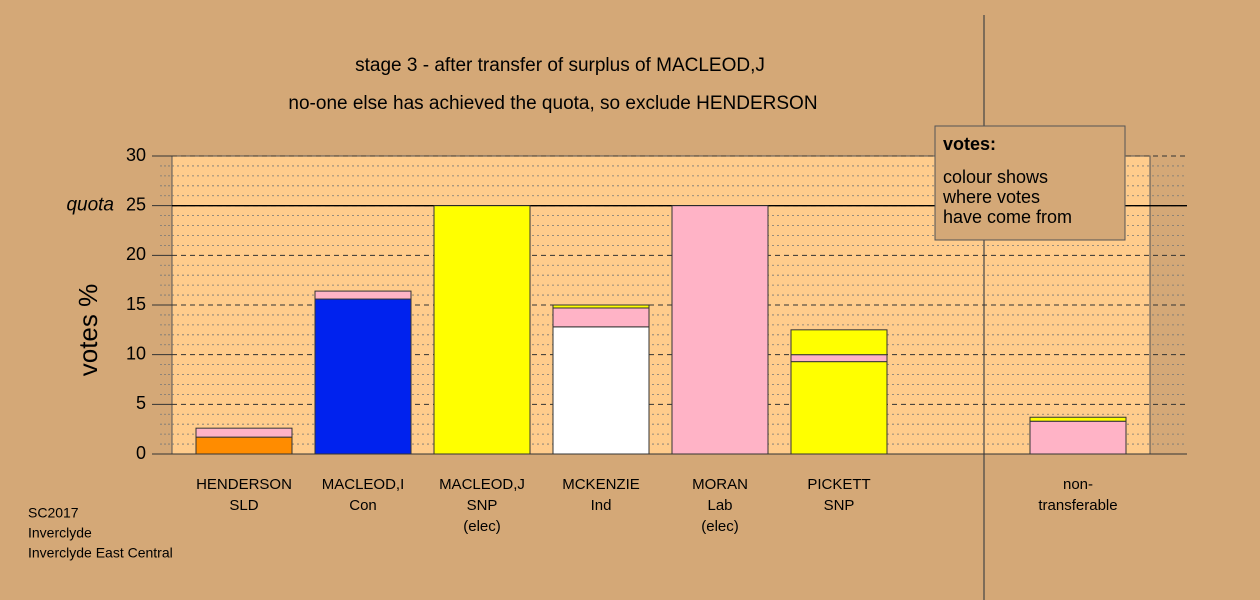 Image resolution: width=1260 pixels, height=600 pixels. What do you see at coordinates (1007, 217) in the screenshot?
I see `legend-text: have come from` at bounding box center [1007, 217].